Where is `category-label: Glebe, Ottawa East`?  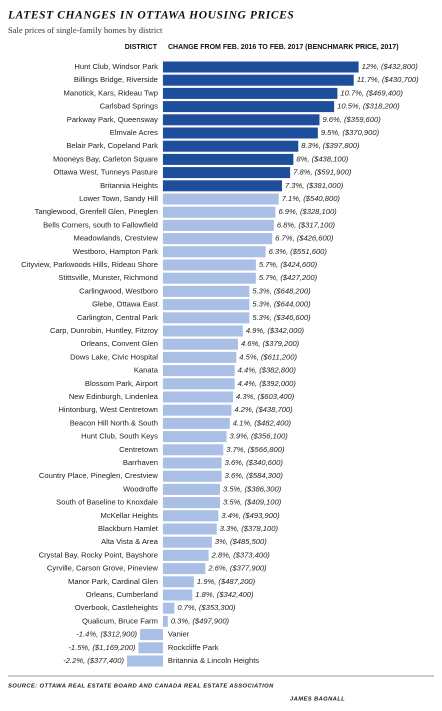
category-label: Glebe, Ottawa East is located at coordinates (125, 304).